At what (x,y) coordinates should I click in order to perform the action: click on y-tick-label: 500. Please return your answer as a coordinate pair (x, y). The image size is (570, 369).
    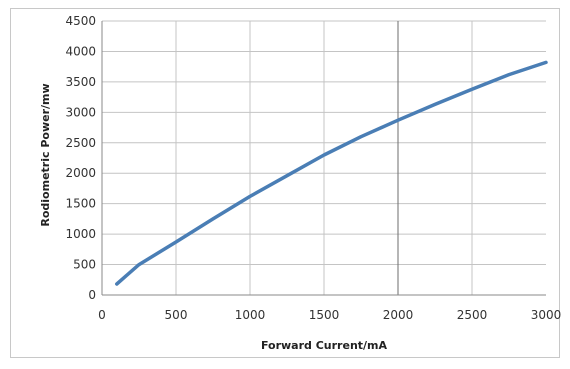
    Looking at the image, I should click on (84, 265).